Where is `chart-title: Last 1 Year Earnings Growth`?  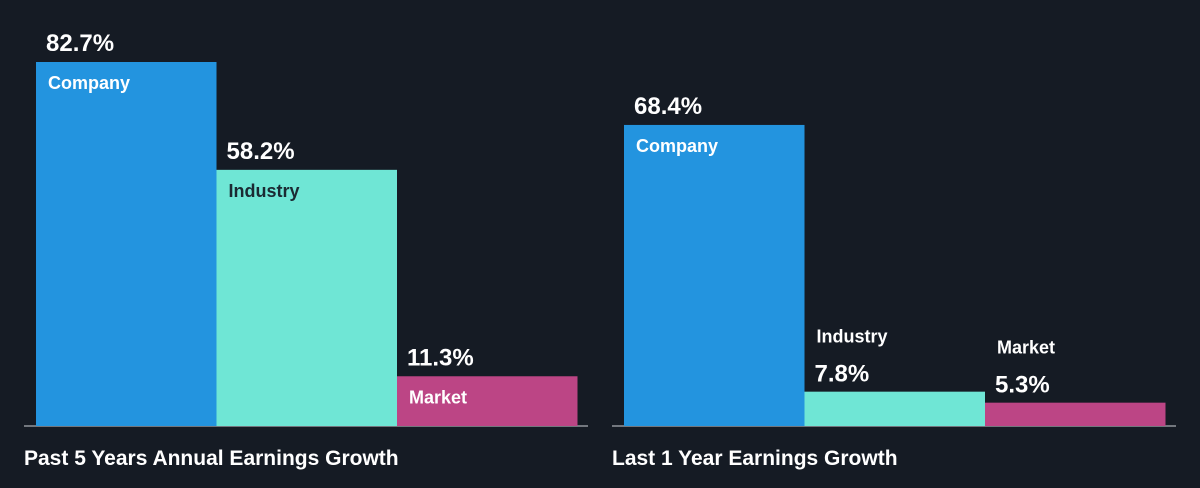 chart-title: Last 1 Year Earnings Growth is located at coordinates (755, 458).